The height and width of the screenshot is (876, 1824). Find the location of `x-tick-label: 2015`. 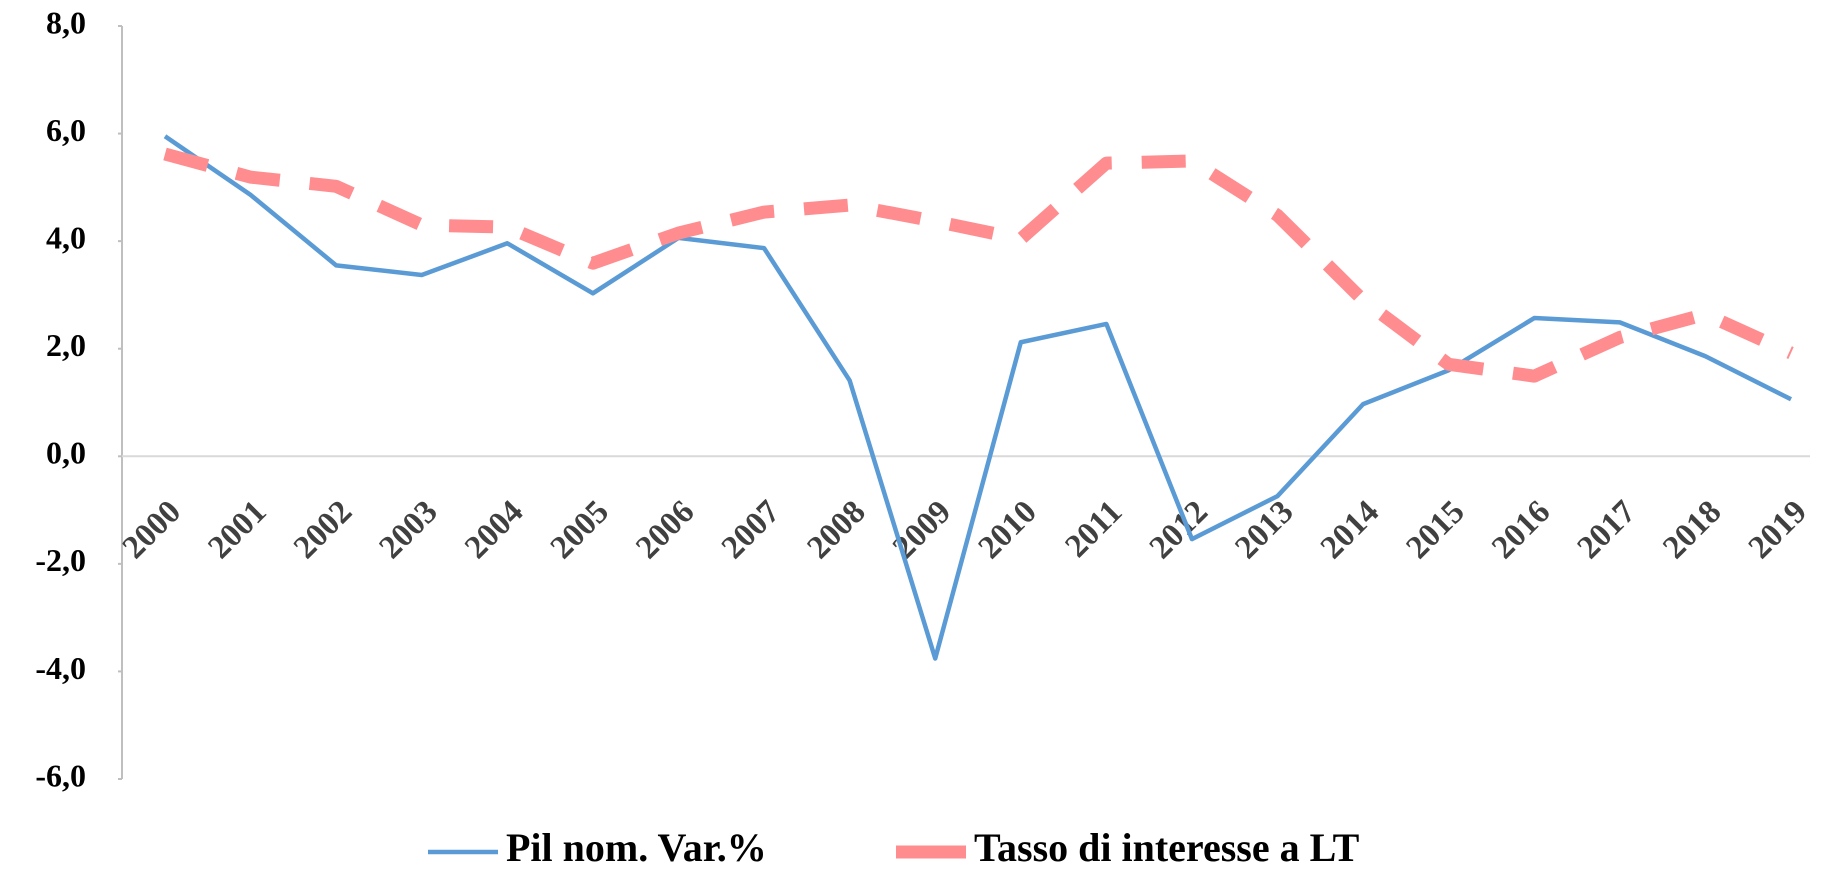

x-tick-label: 2015 is located at coordinates (1436, 530).